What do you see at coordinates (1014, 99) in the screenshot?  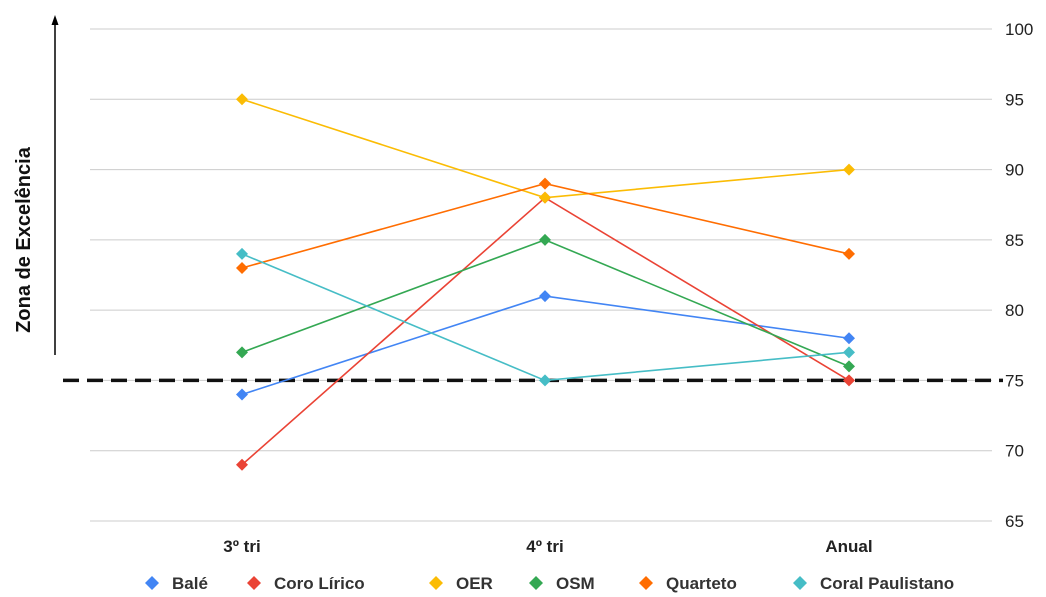 I see `y-tick-label: 95` at bounding box center [1014, 99].